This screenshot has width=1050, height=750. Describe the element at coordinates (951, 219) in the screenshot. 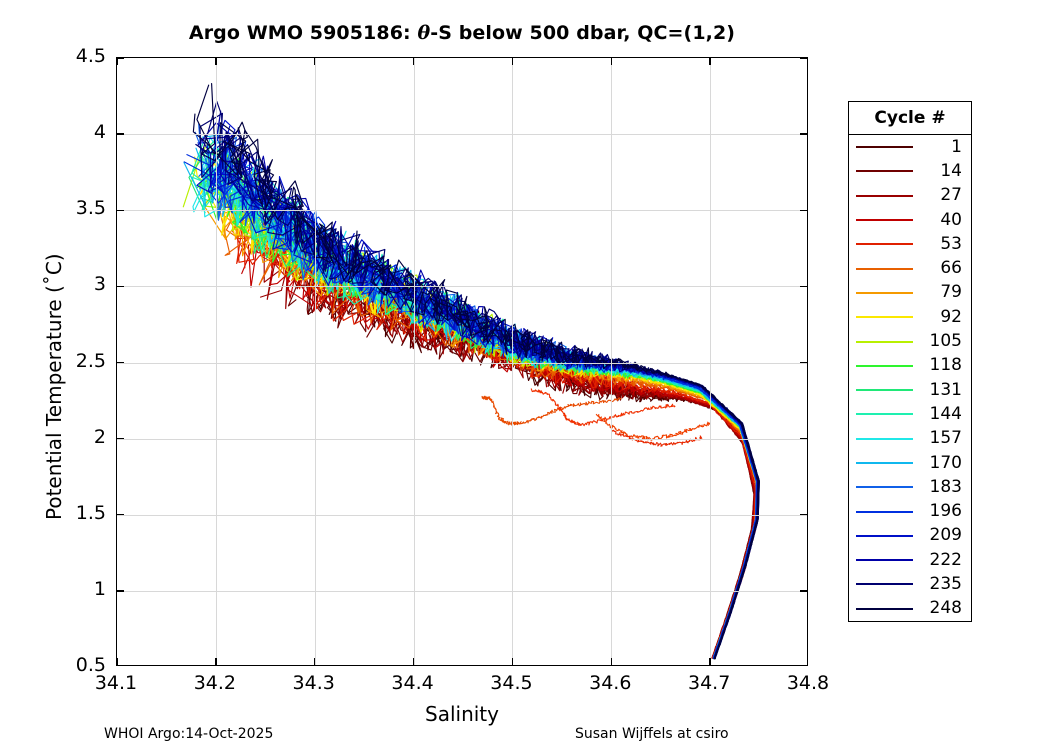

I see `legend-item-label: 40` at that location.